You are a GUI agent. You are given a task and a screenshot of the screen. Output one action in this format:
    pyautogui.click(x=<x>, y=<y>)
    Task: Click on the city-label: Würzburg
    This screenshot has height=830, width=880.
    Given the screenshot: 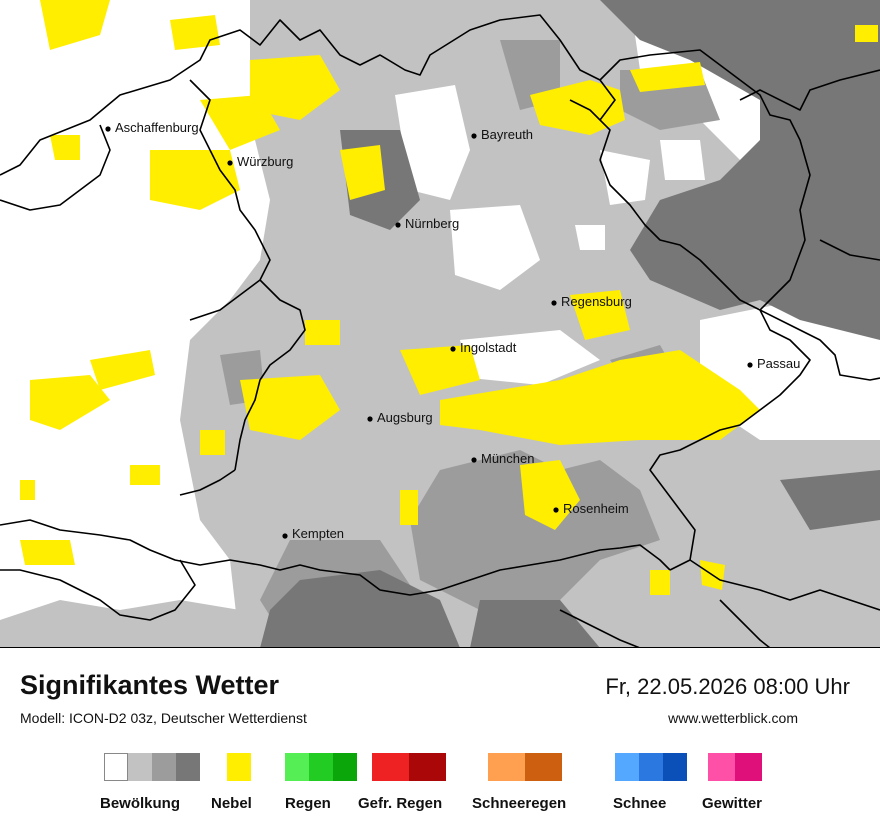 What is the action you would take?
    pyautogui.click(x=265, y=161)
    